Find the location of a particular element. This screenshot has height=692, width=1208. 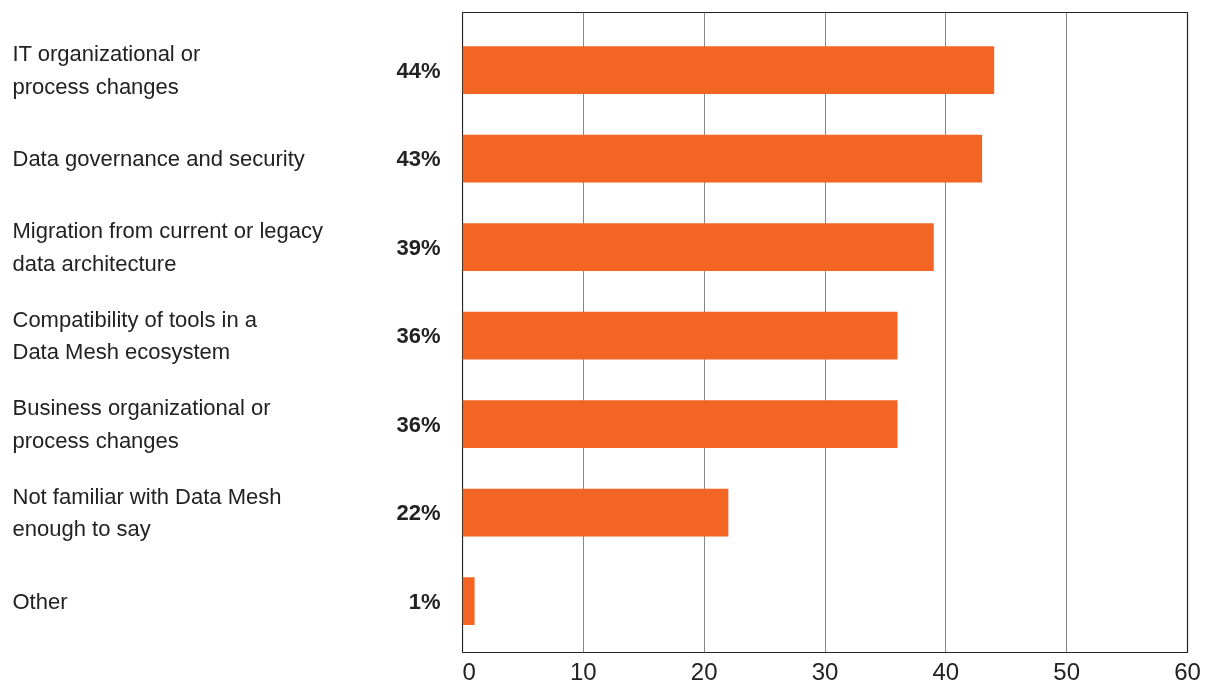

x-tick-label: 10 is located at coordinates (583, 671).